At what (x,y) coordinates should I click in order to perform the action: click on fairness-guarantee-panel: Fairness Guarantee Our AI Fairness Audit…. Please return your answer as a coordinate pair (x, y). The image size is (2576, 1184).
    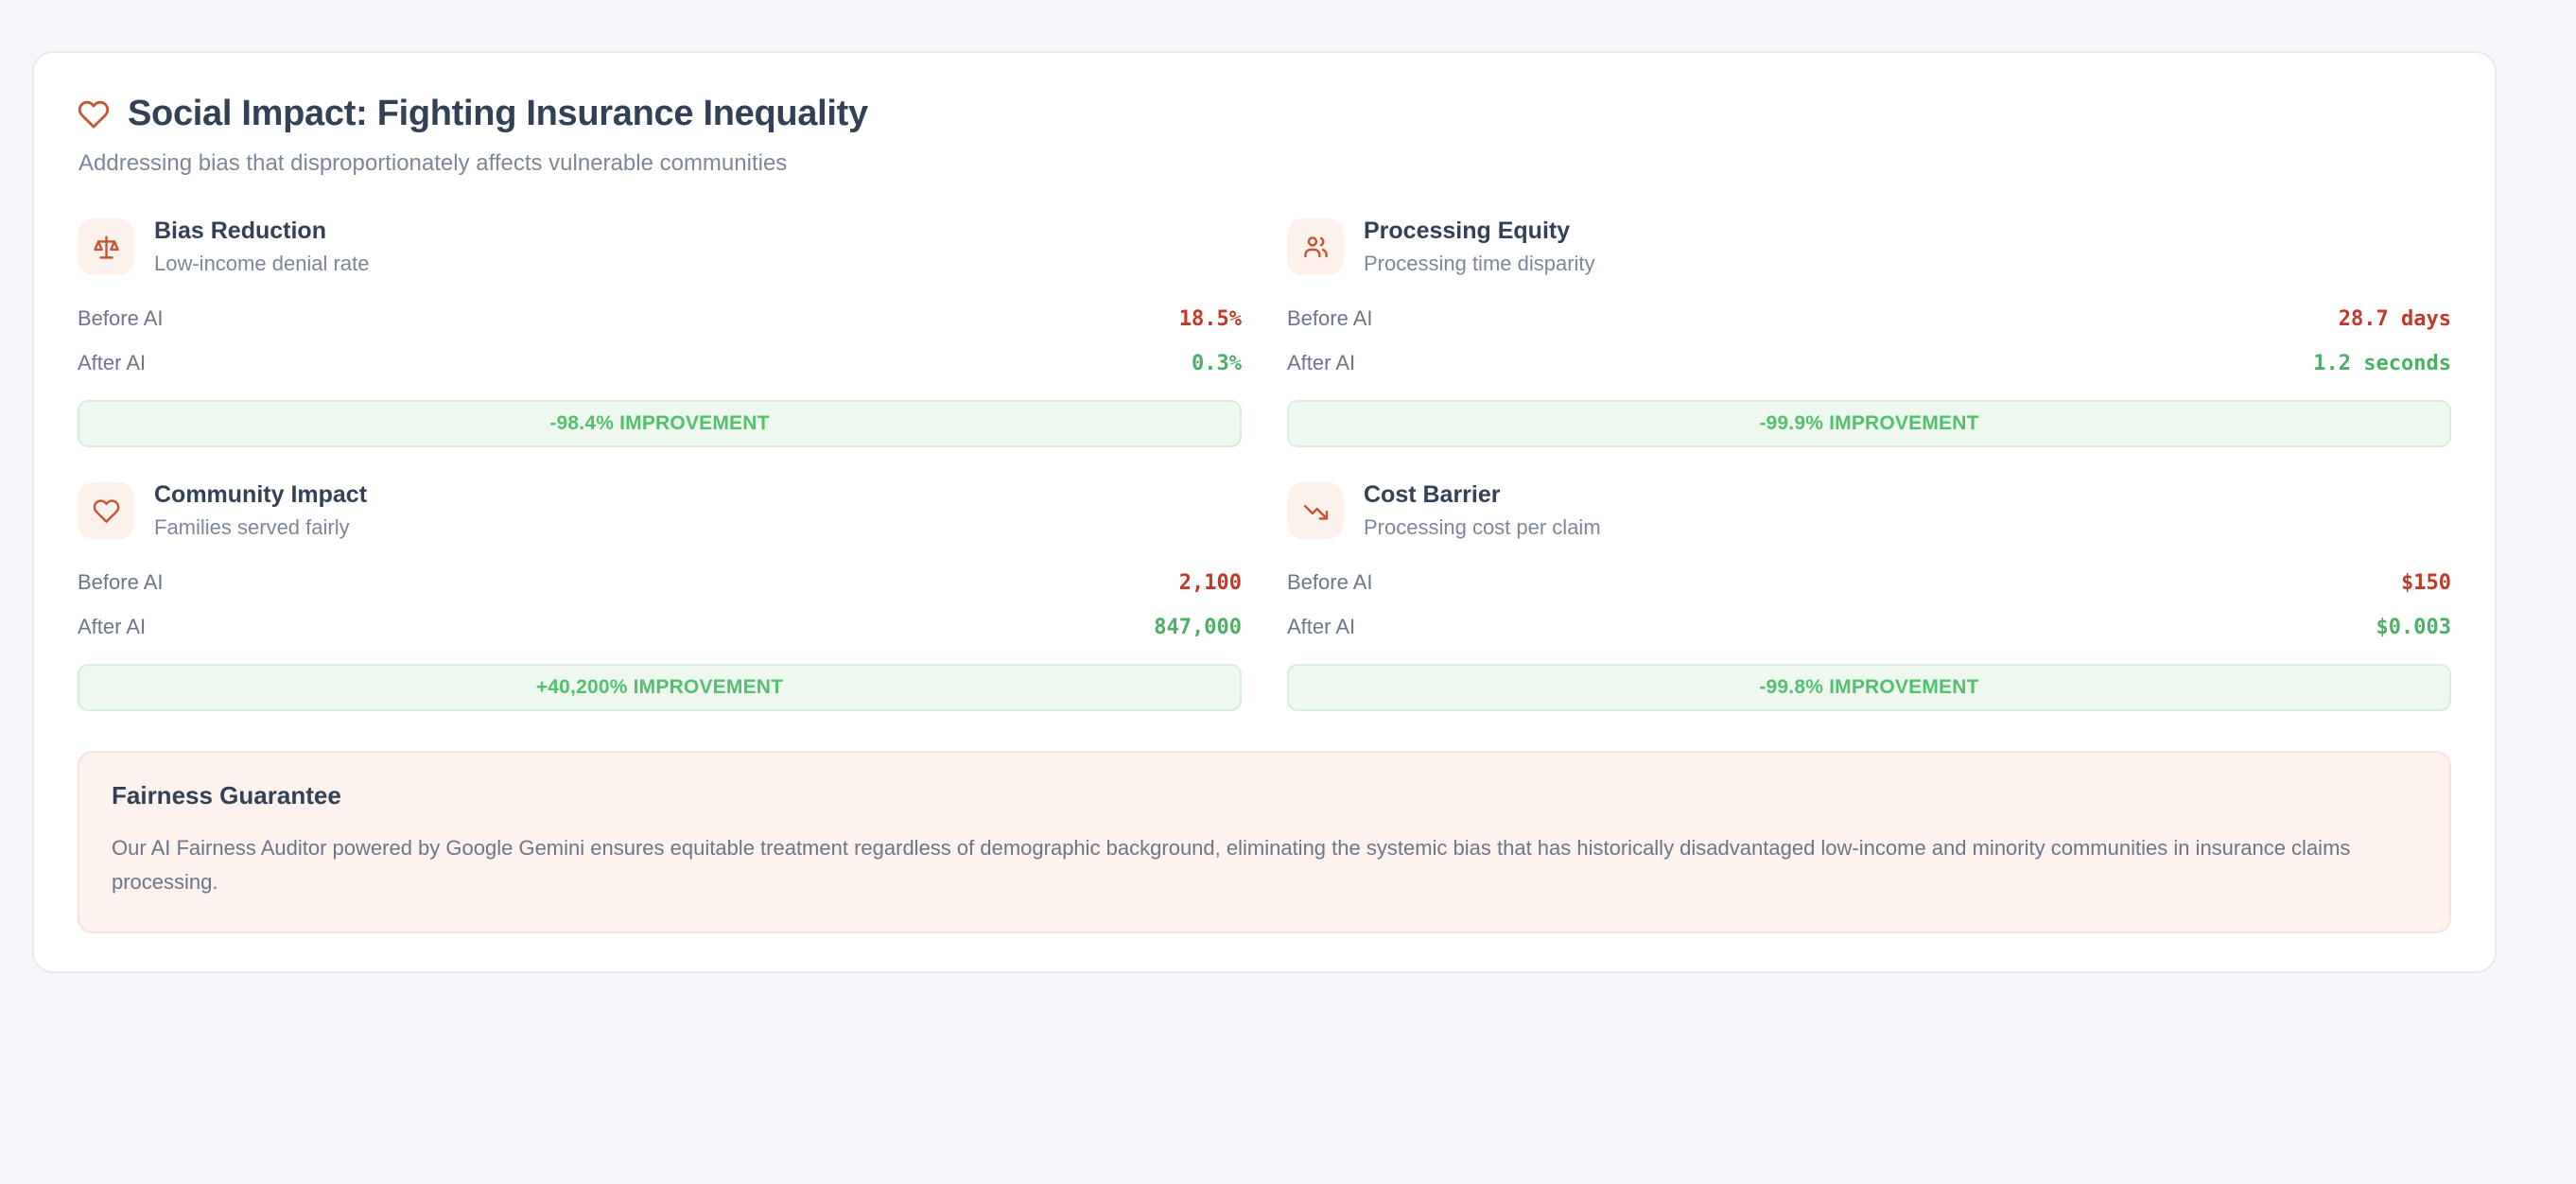
    Looking at the image, I should click on (1264, 842).